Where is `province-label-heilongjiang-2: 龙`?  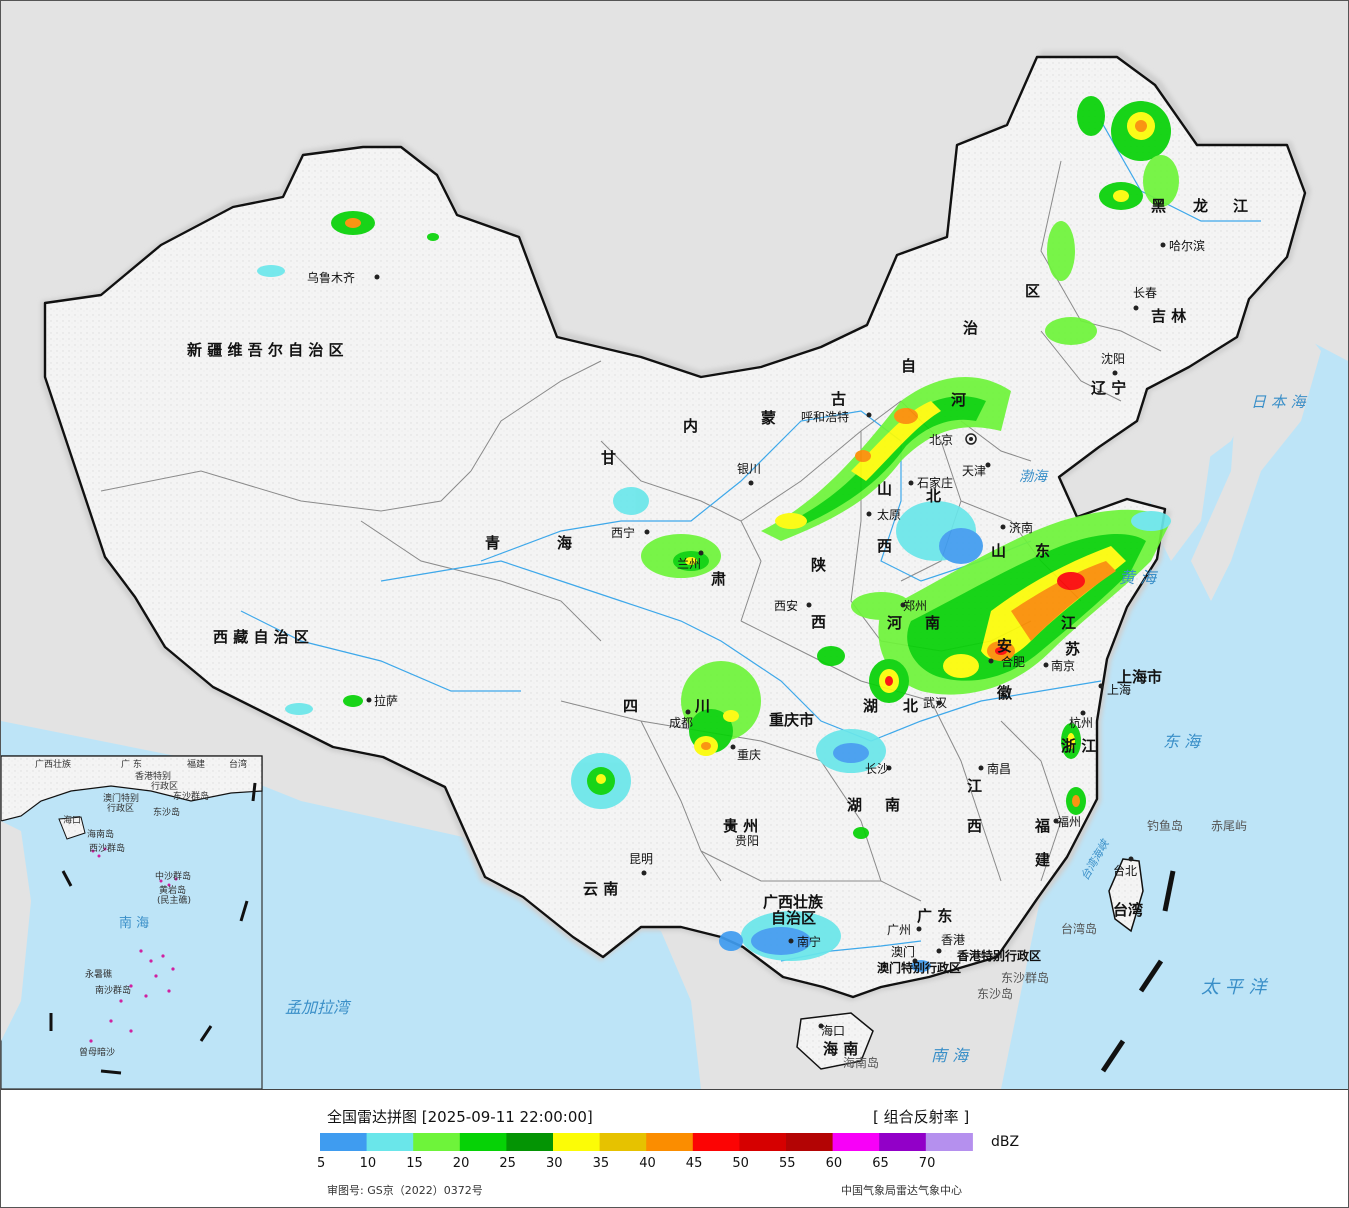 province-label-heilongjiang-2: 龙 is located at coordinates (1200, 206).